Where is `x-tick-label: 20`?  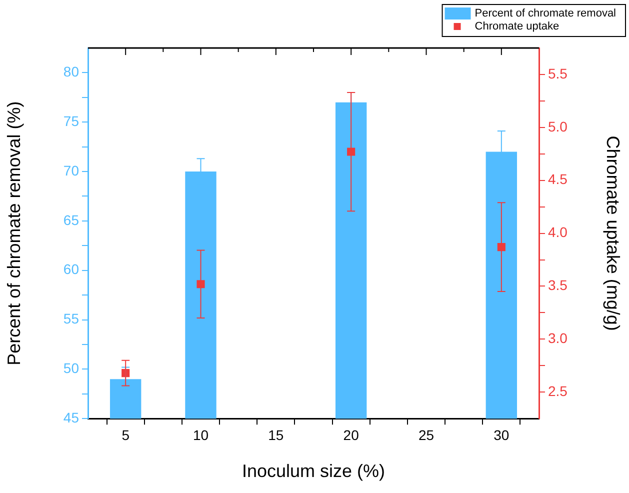 x-tick-label: 20 is located at coordinates (351, 434).